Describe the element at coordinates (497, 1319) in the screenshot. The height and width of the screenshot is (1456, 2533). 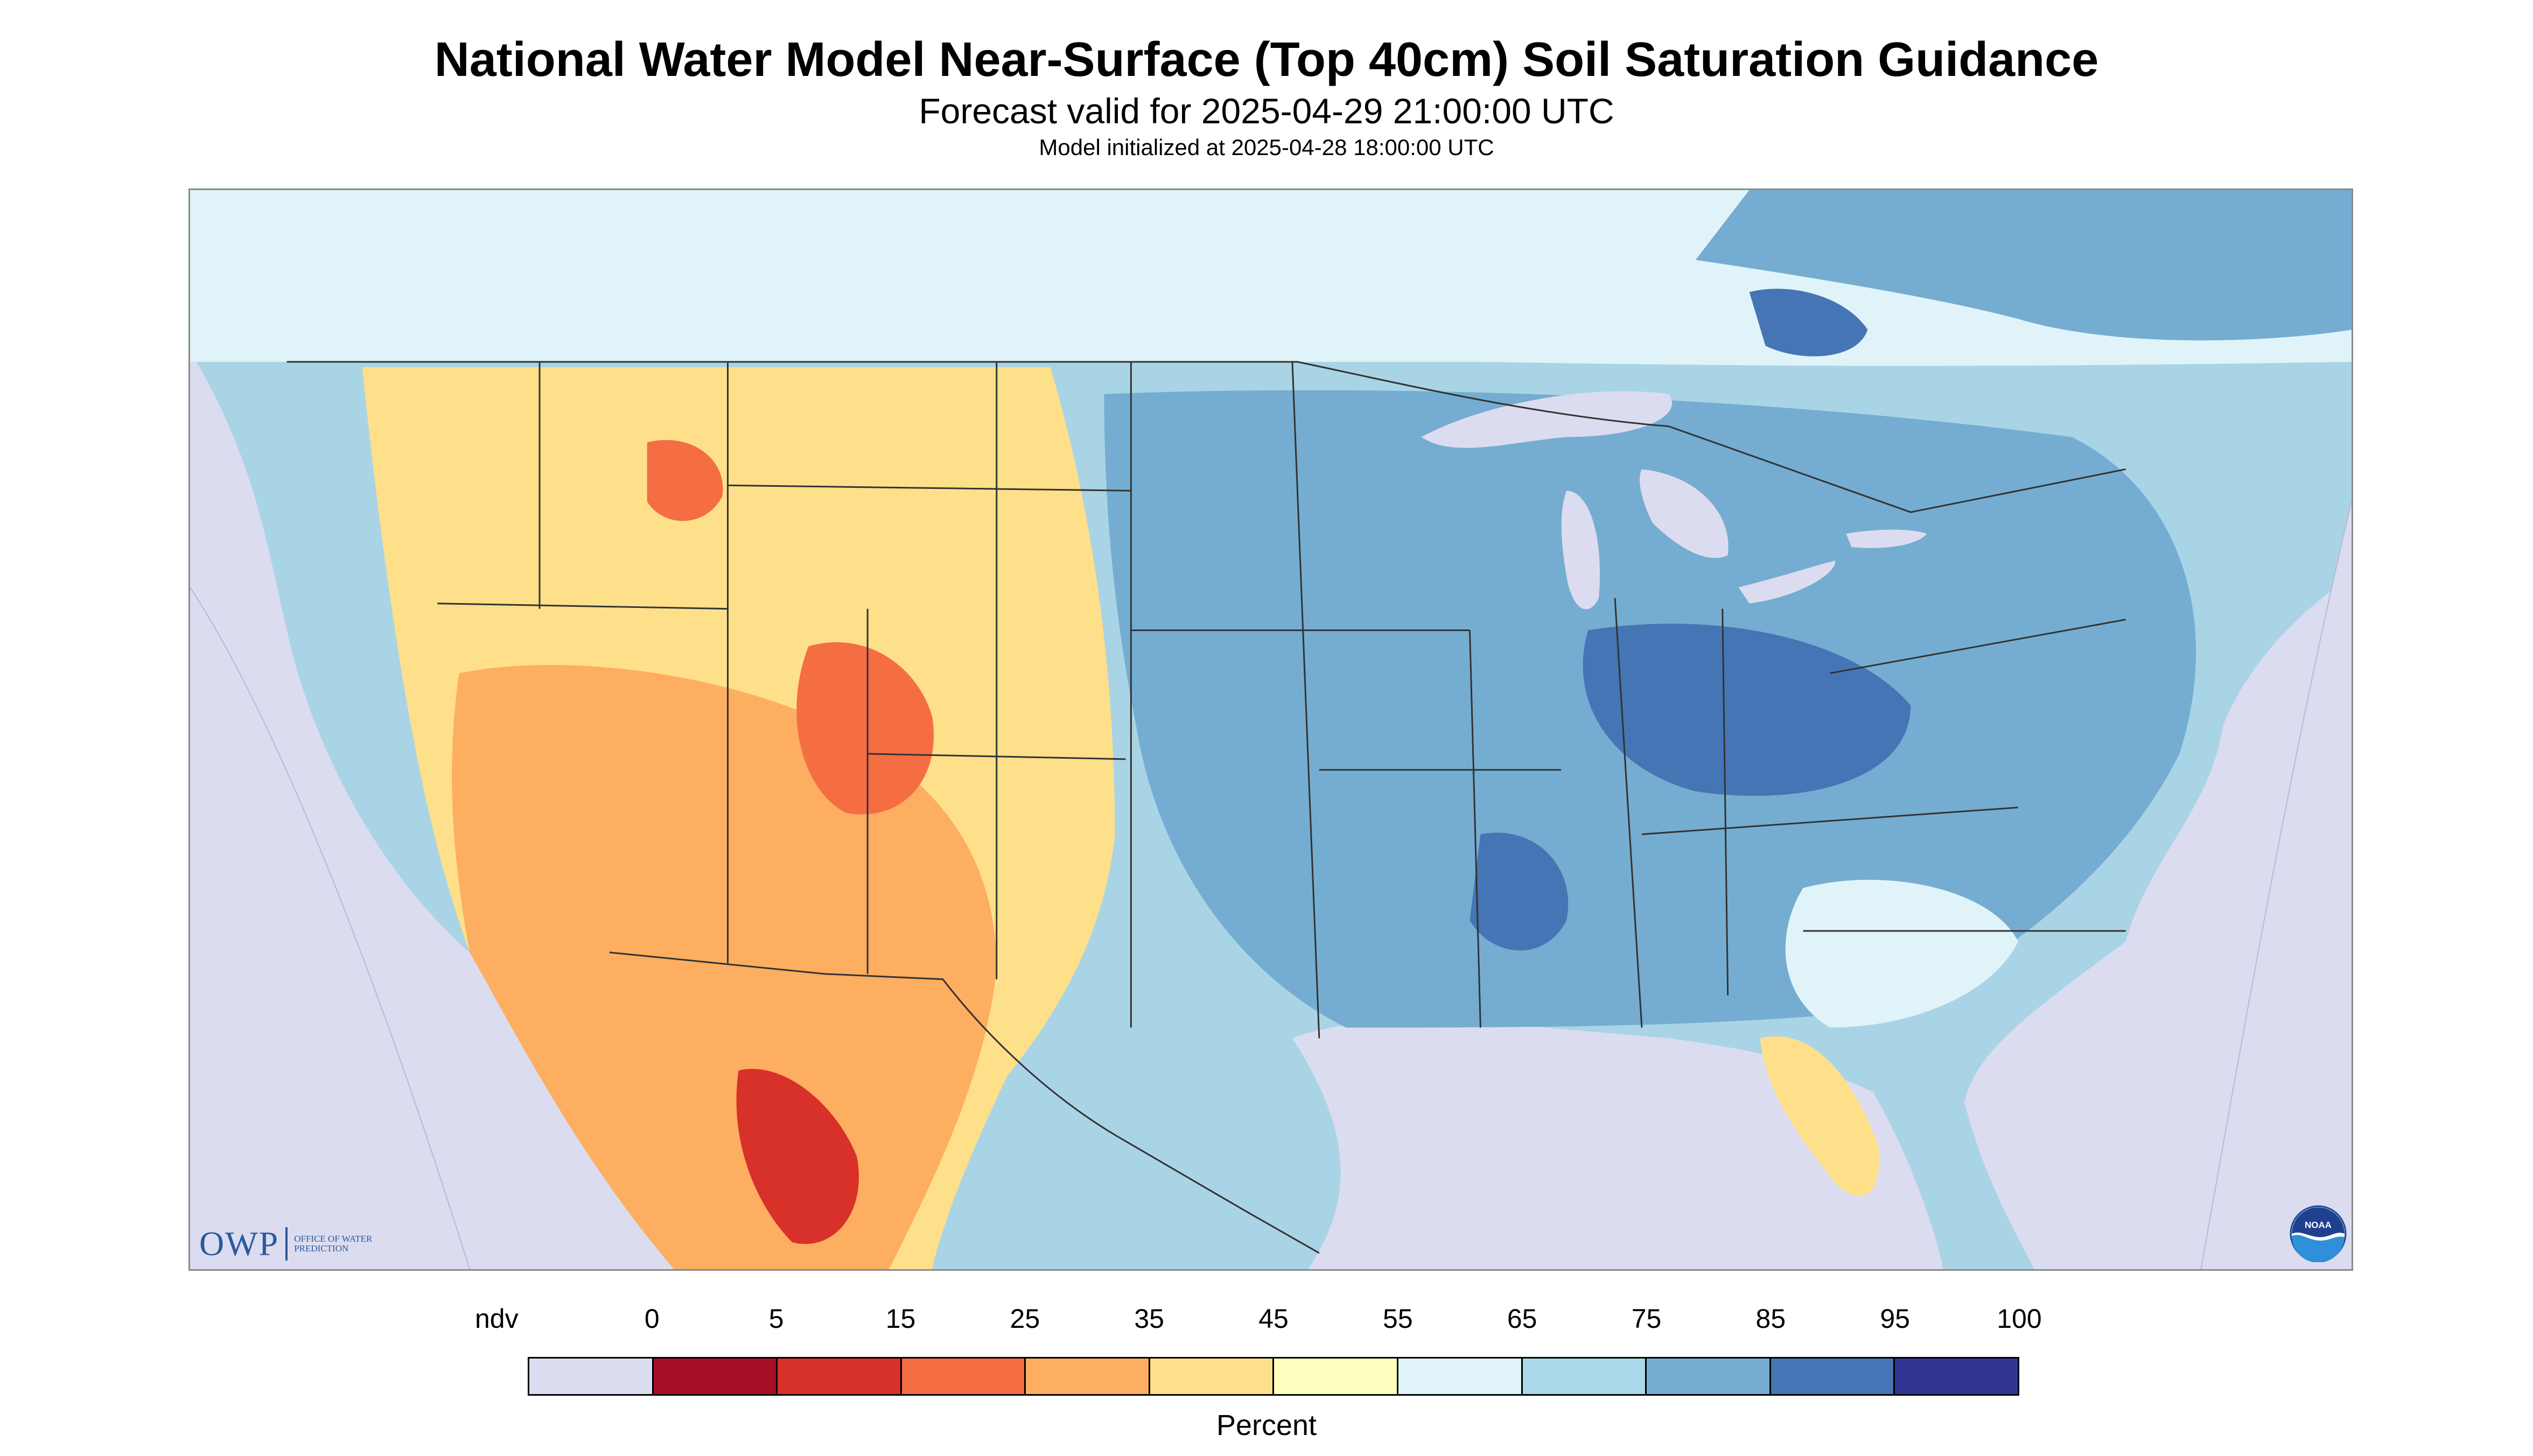
I see `legend-tick-label: ndv` at that location.